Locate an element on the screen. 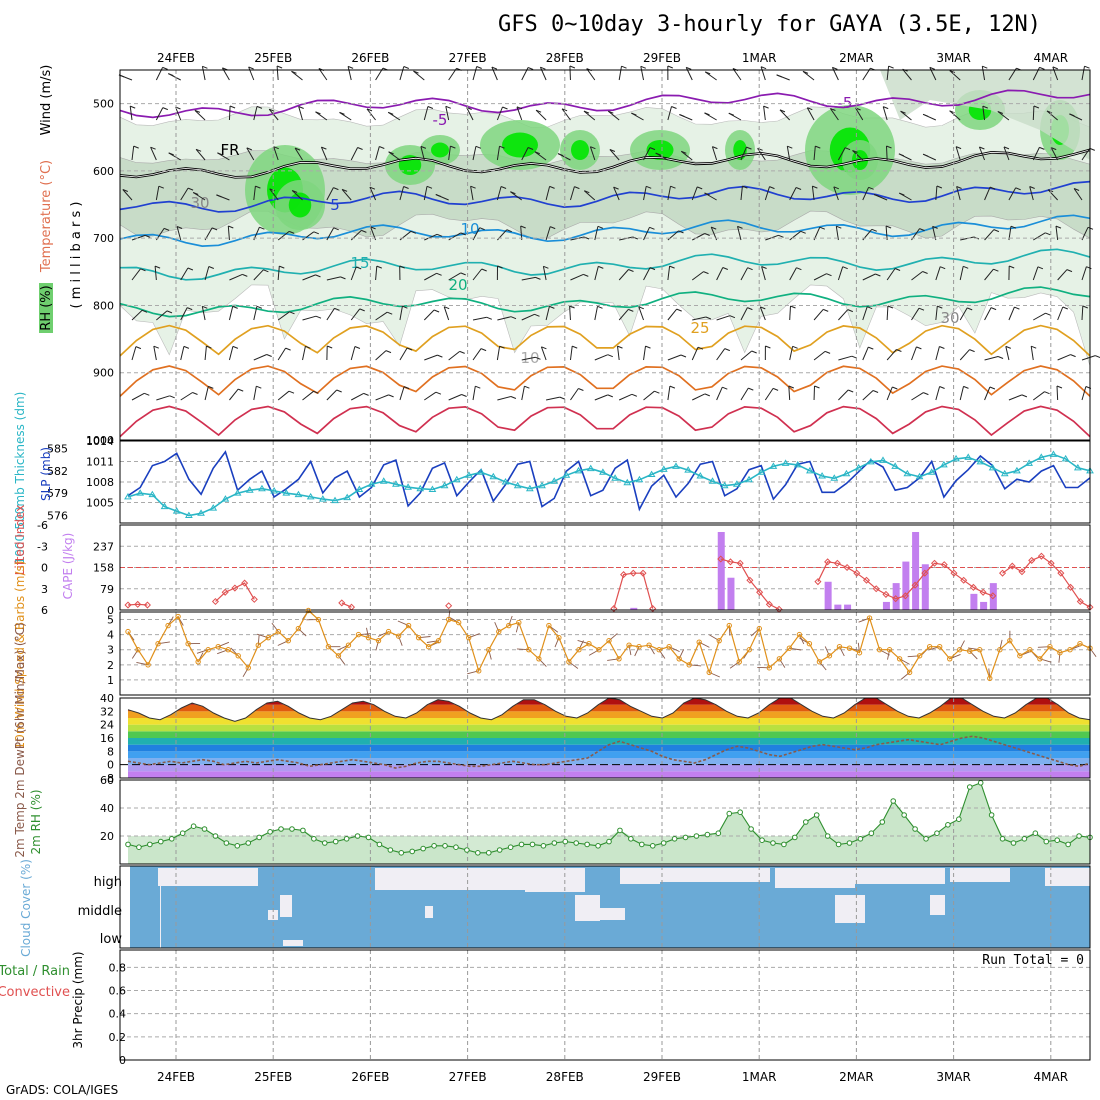 The image size is (1100, 1100). temperature-contour is located at coordinates (605, 340).